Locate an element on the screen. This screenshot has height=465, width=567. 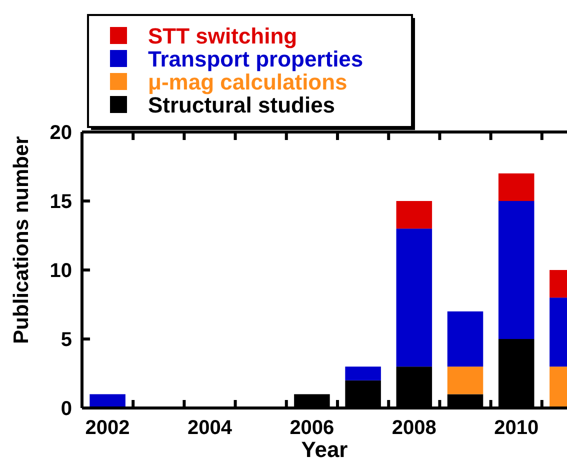
legend-label: STT switching is located at coordinates (223, 36).